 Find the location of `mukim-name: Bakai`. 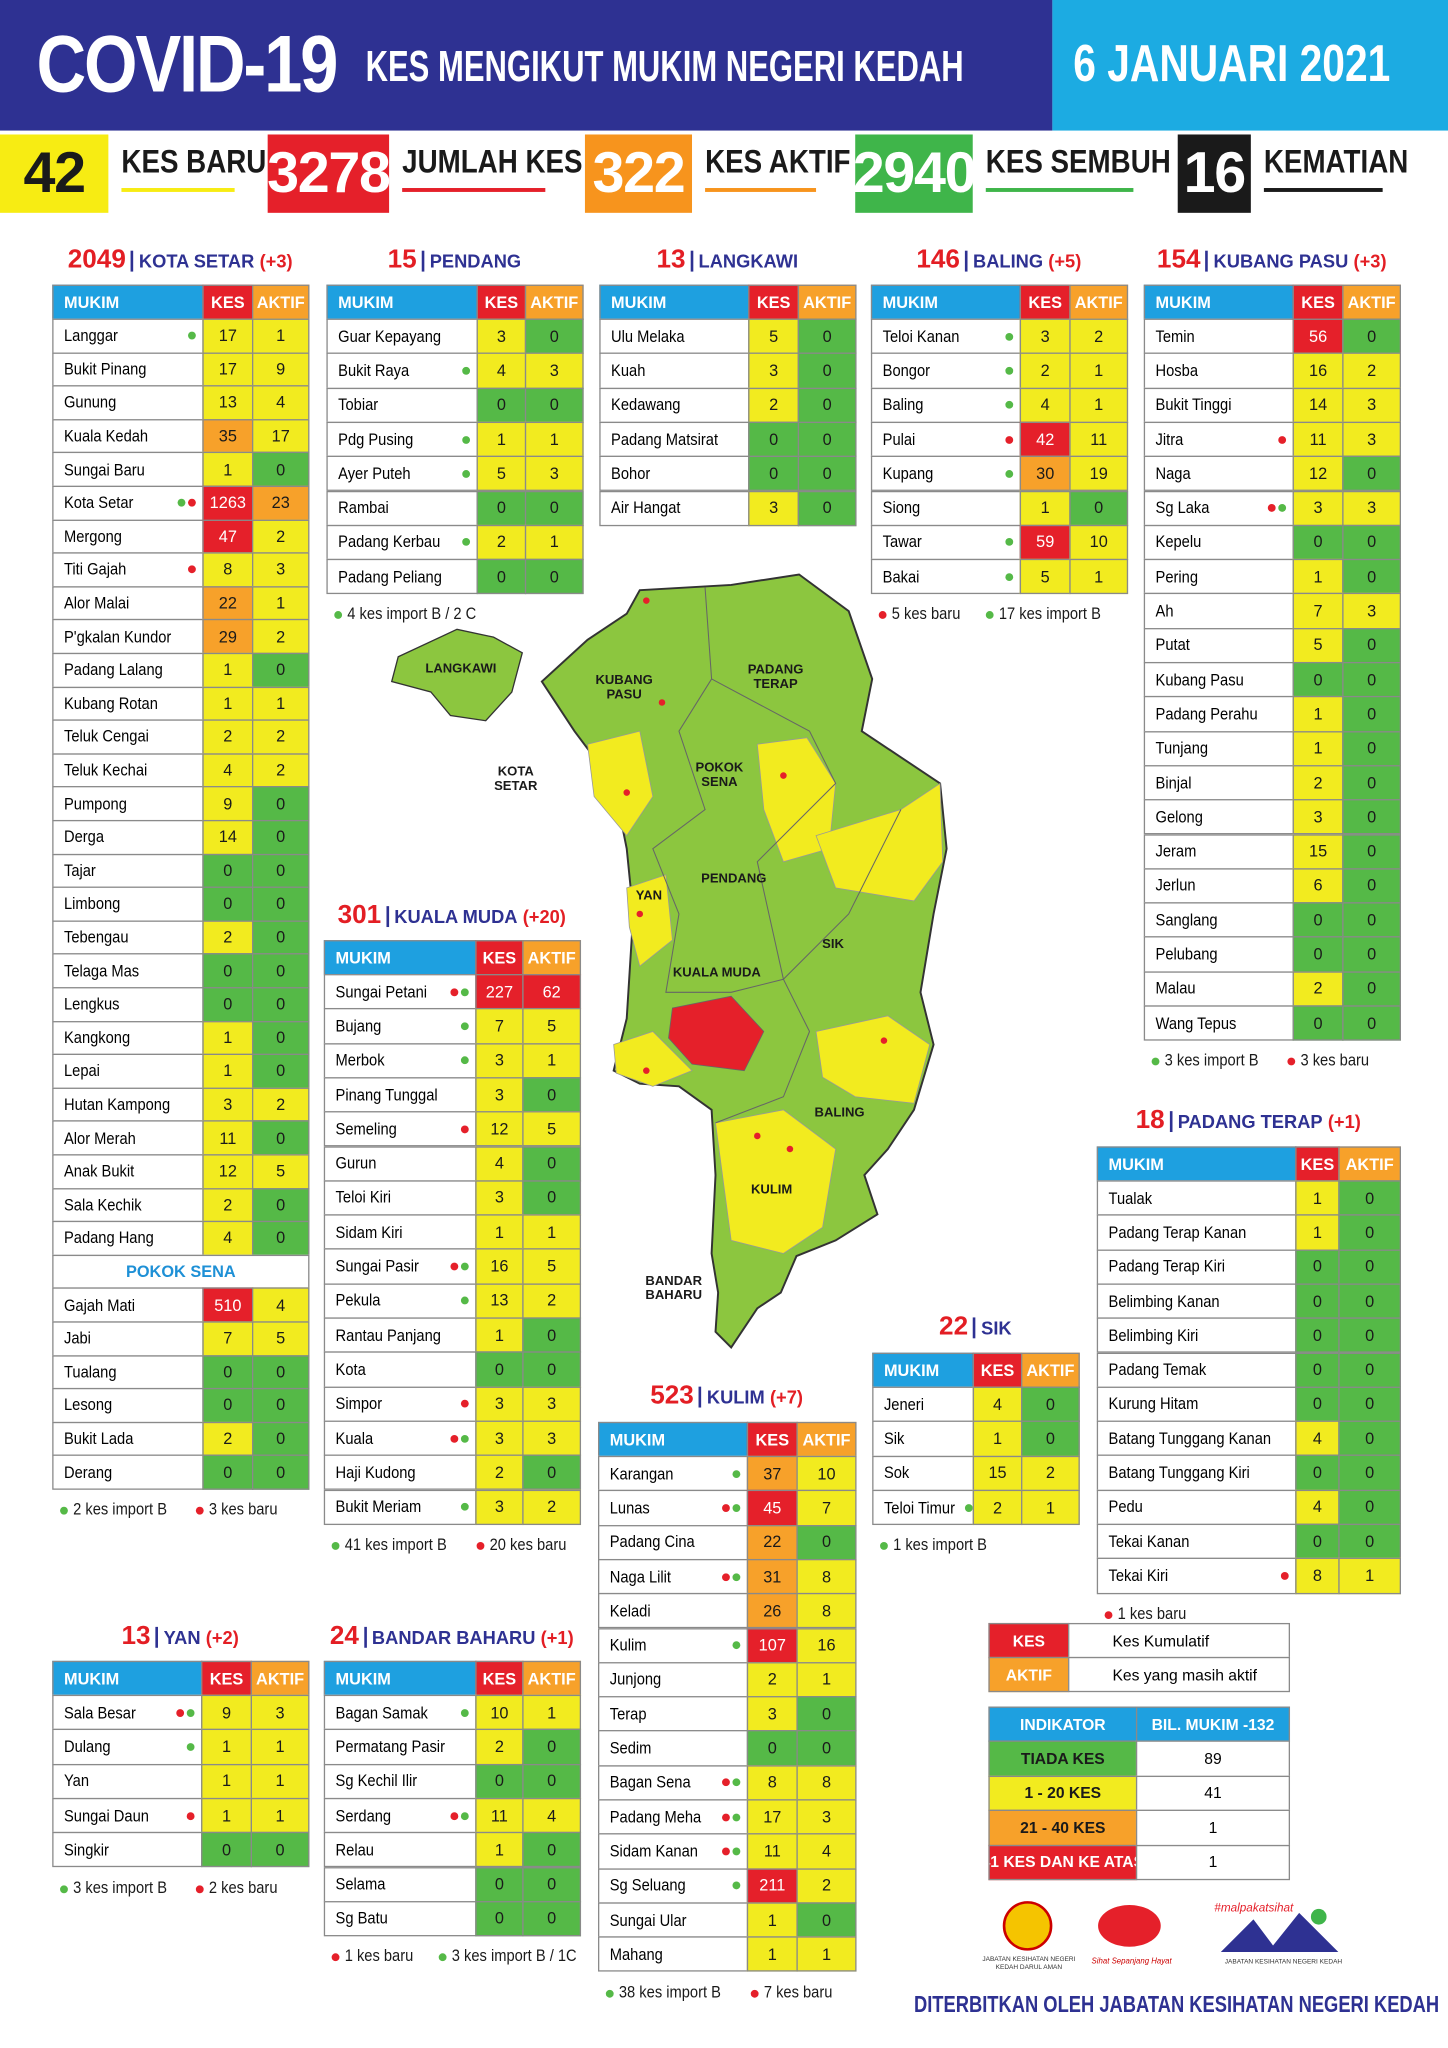

mukim-name: Bakai is located at coordinates (901, 576).